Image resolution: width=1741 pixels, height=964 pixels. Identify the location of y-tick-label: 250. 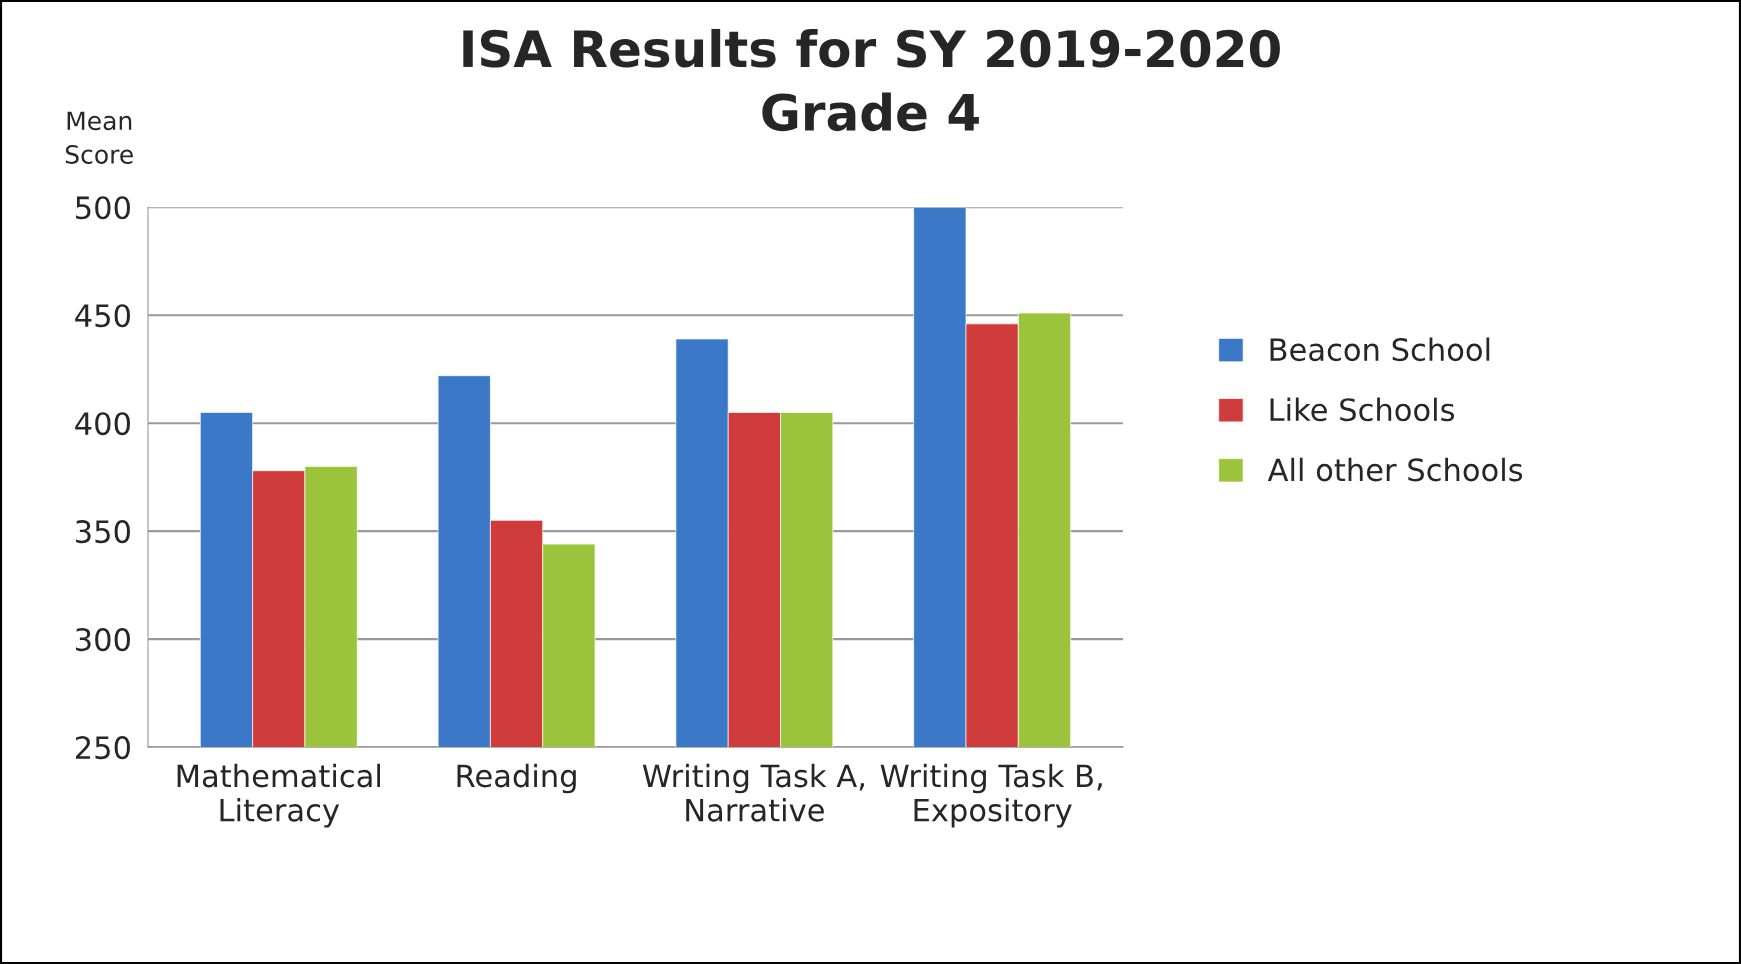
(102, 748).